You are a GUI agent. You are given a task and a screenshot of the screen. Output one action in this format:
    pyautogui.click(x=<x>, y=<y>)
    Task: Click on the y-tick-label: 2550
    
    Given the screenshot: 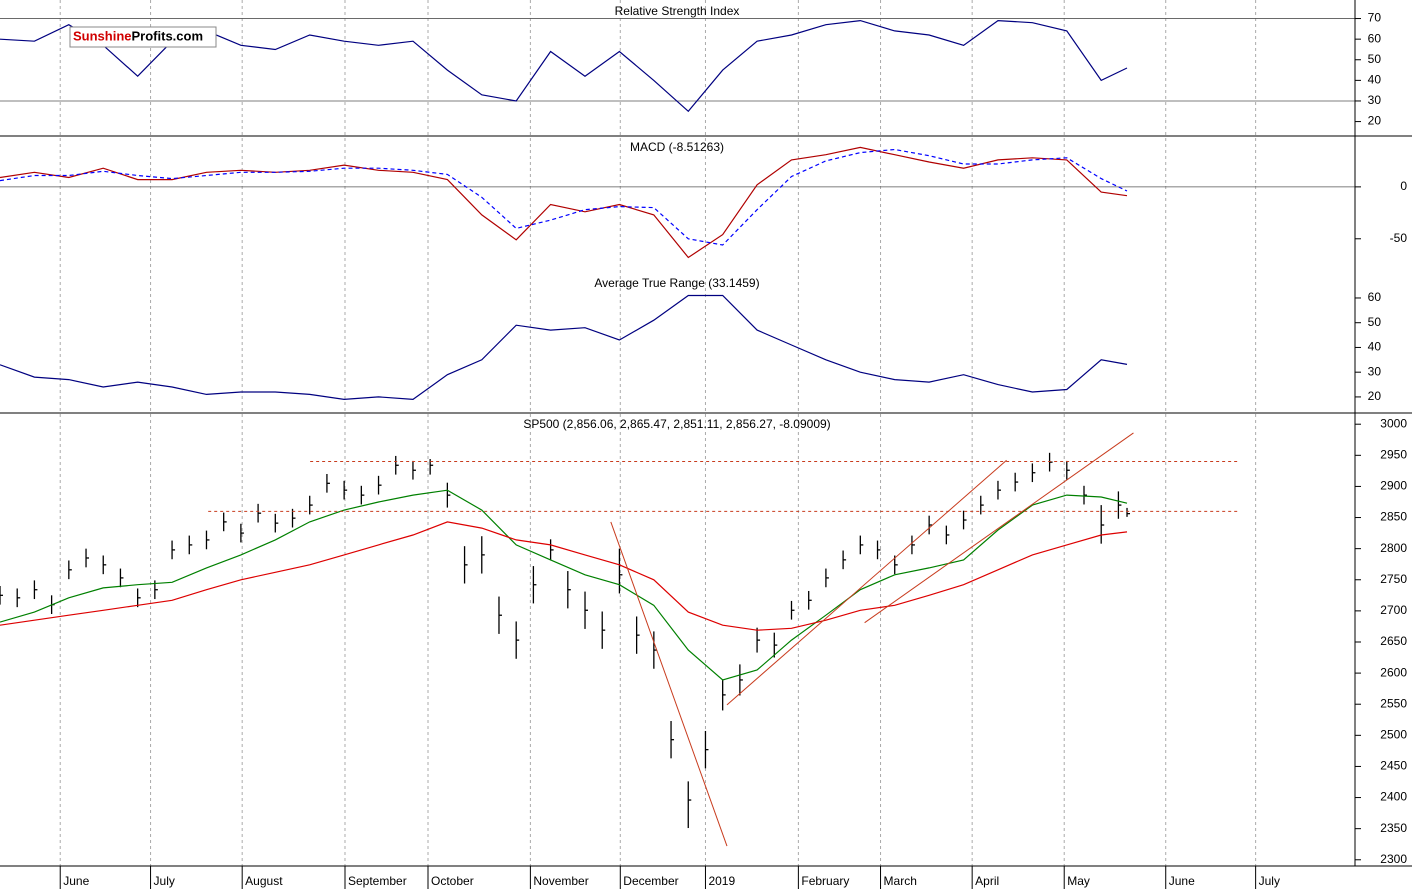 What is the action you would take?
    pyautogui.click(x=1393, y=703)
    